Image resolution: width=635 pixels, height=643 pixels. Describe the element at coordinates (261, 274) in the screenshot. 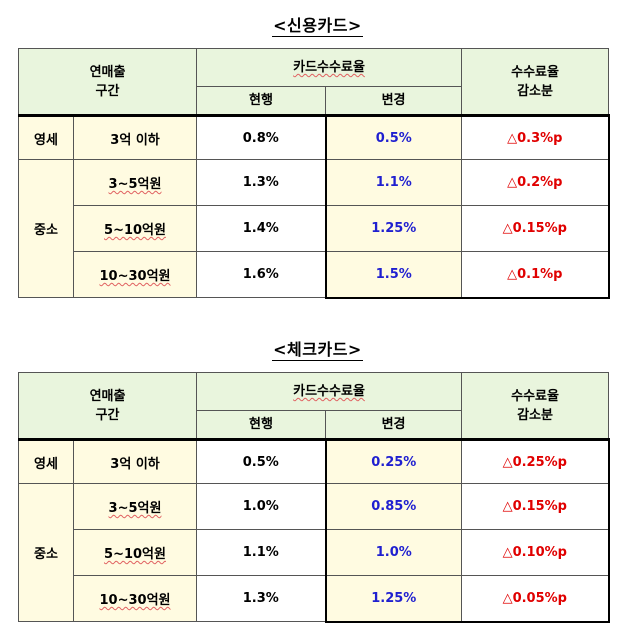

I see `current-rate-cell: 1.6%` at that location.